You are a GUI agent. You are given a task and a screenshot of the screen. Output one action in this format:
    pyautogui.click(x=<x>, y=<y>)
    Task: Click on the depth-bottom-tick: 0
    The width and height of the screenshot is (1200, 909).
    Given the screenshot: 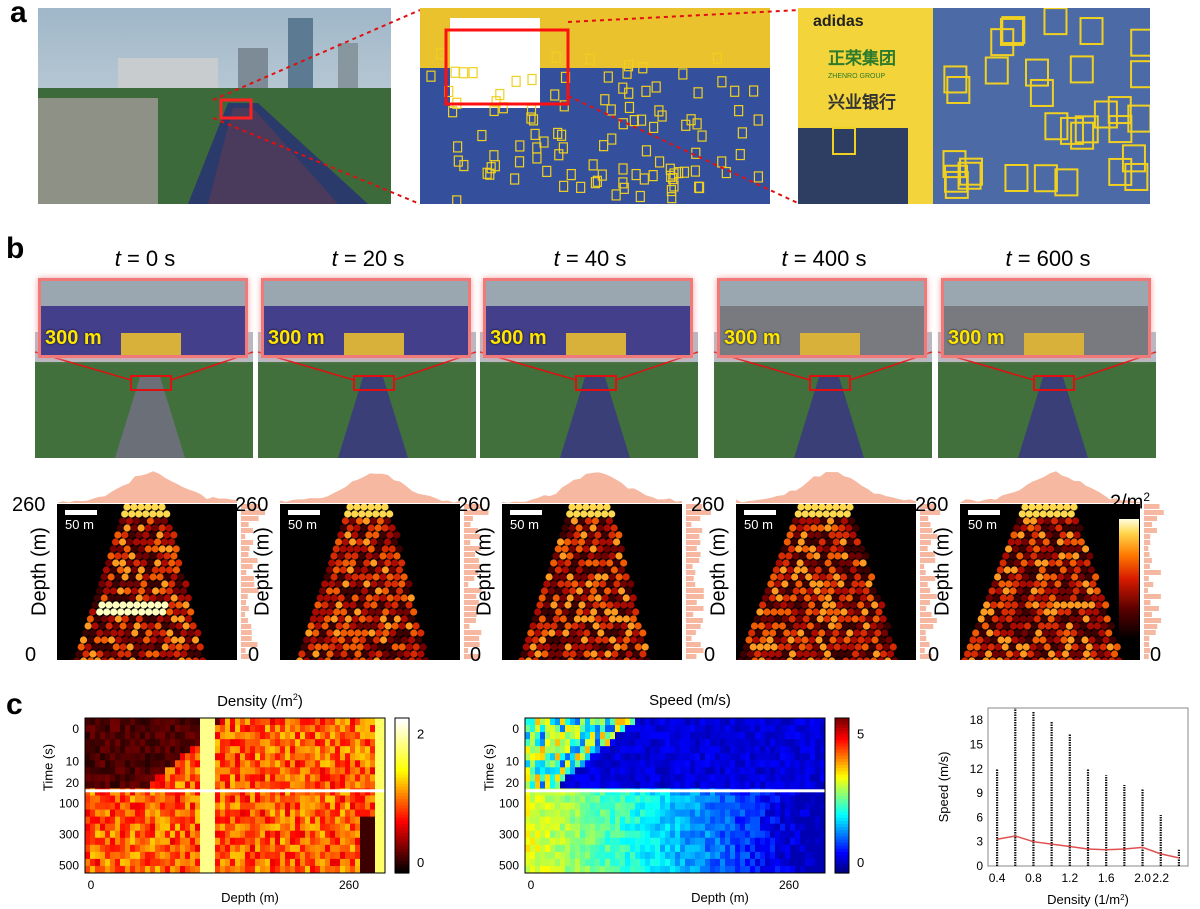 What is the action you would take?
    pyautogui.click(x=710, y=655)
    